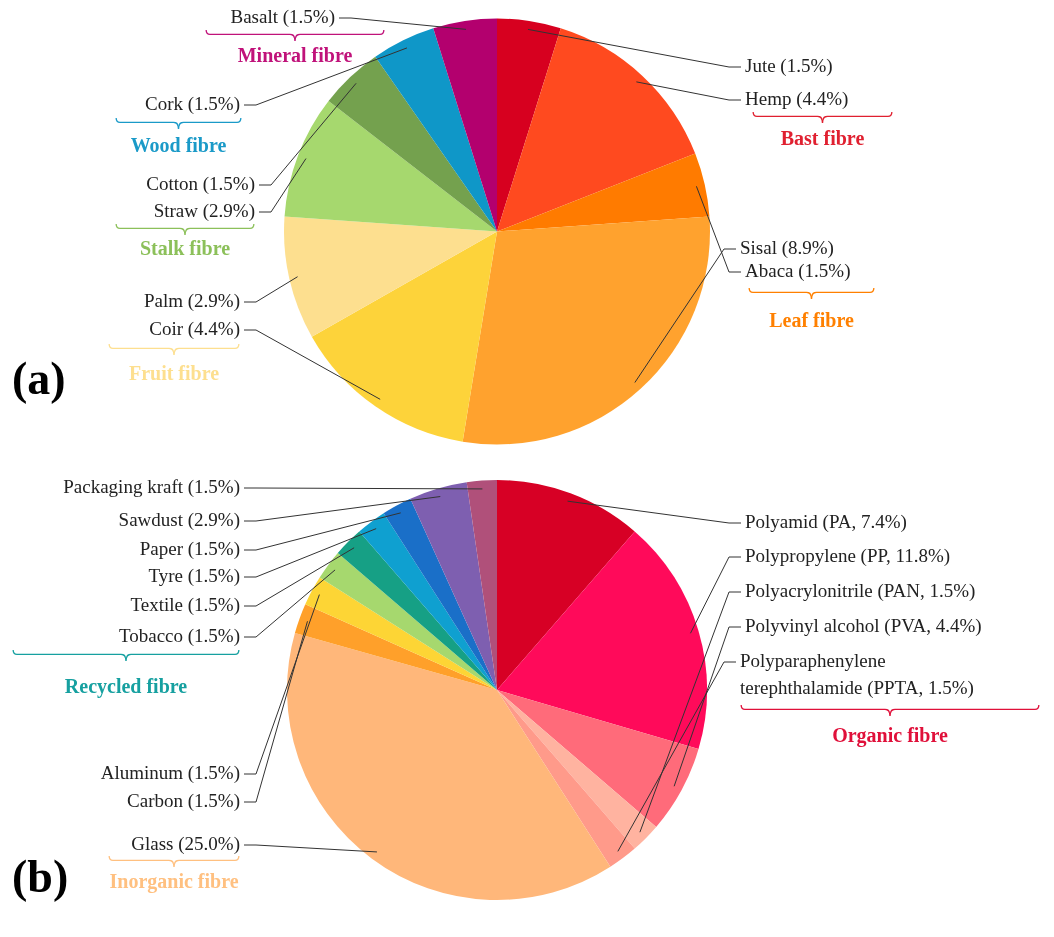  What do you see at coordinates (890, 736) in the screenshot?
I see `text: Organic fibre` at bounding box center [890, 736].